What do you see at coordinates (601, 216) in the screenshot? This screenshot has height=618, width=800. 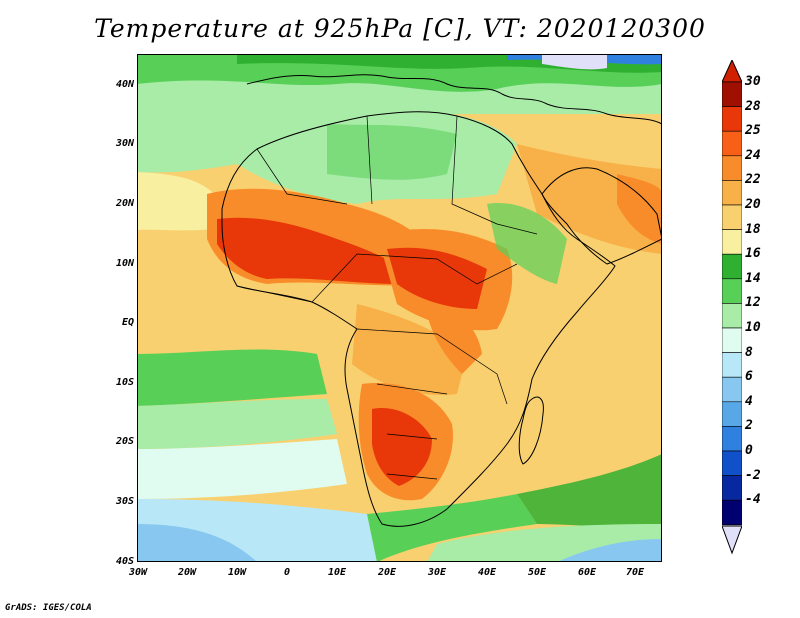 I see `arabia-outline` at bounding box center [601, 216].